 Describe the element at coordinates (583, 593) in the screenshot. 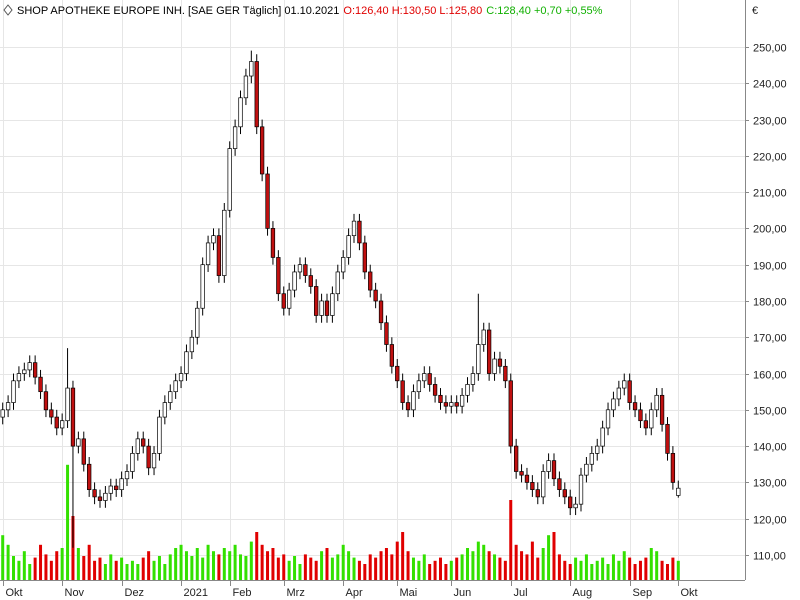

I see `x-tick-label: Aug` at that location.